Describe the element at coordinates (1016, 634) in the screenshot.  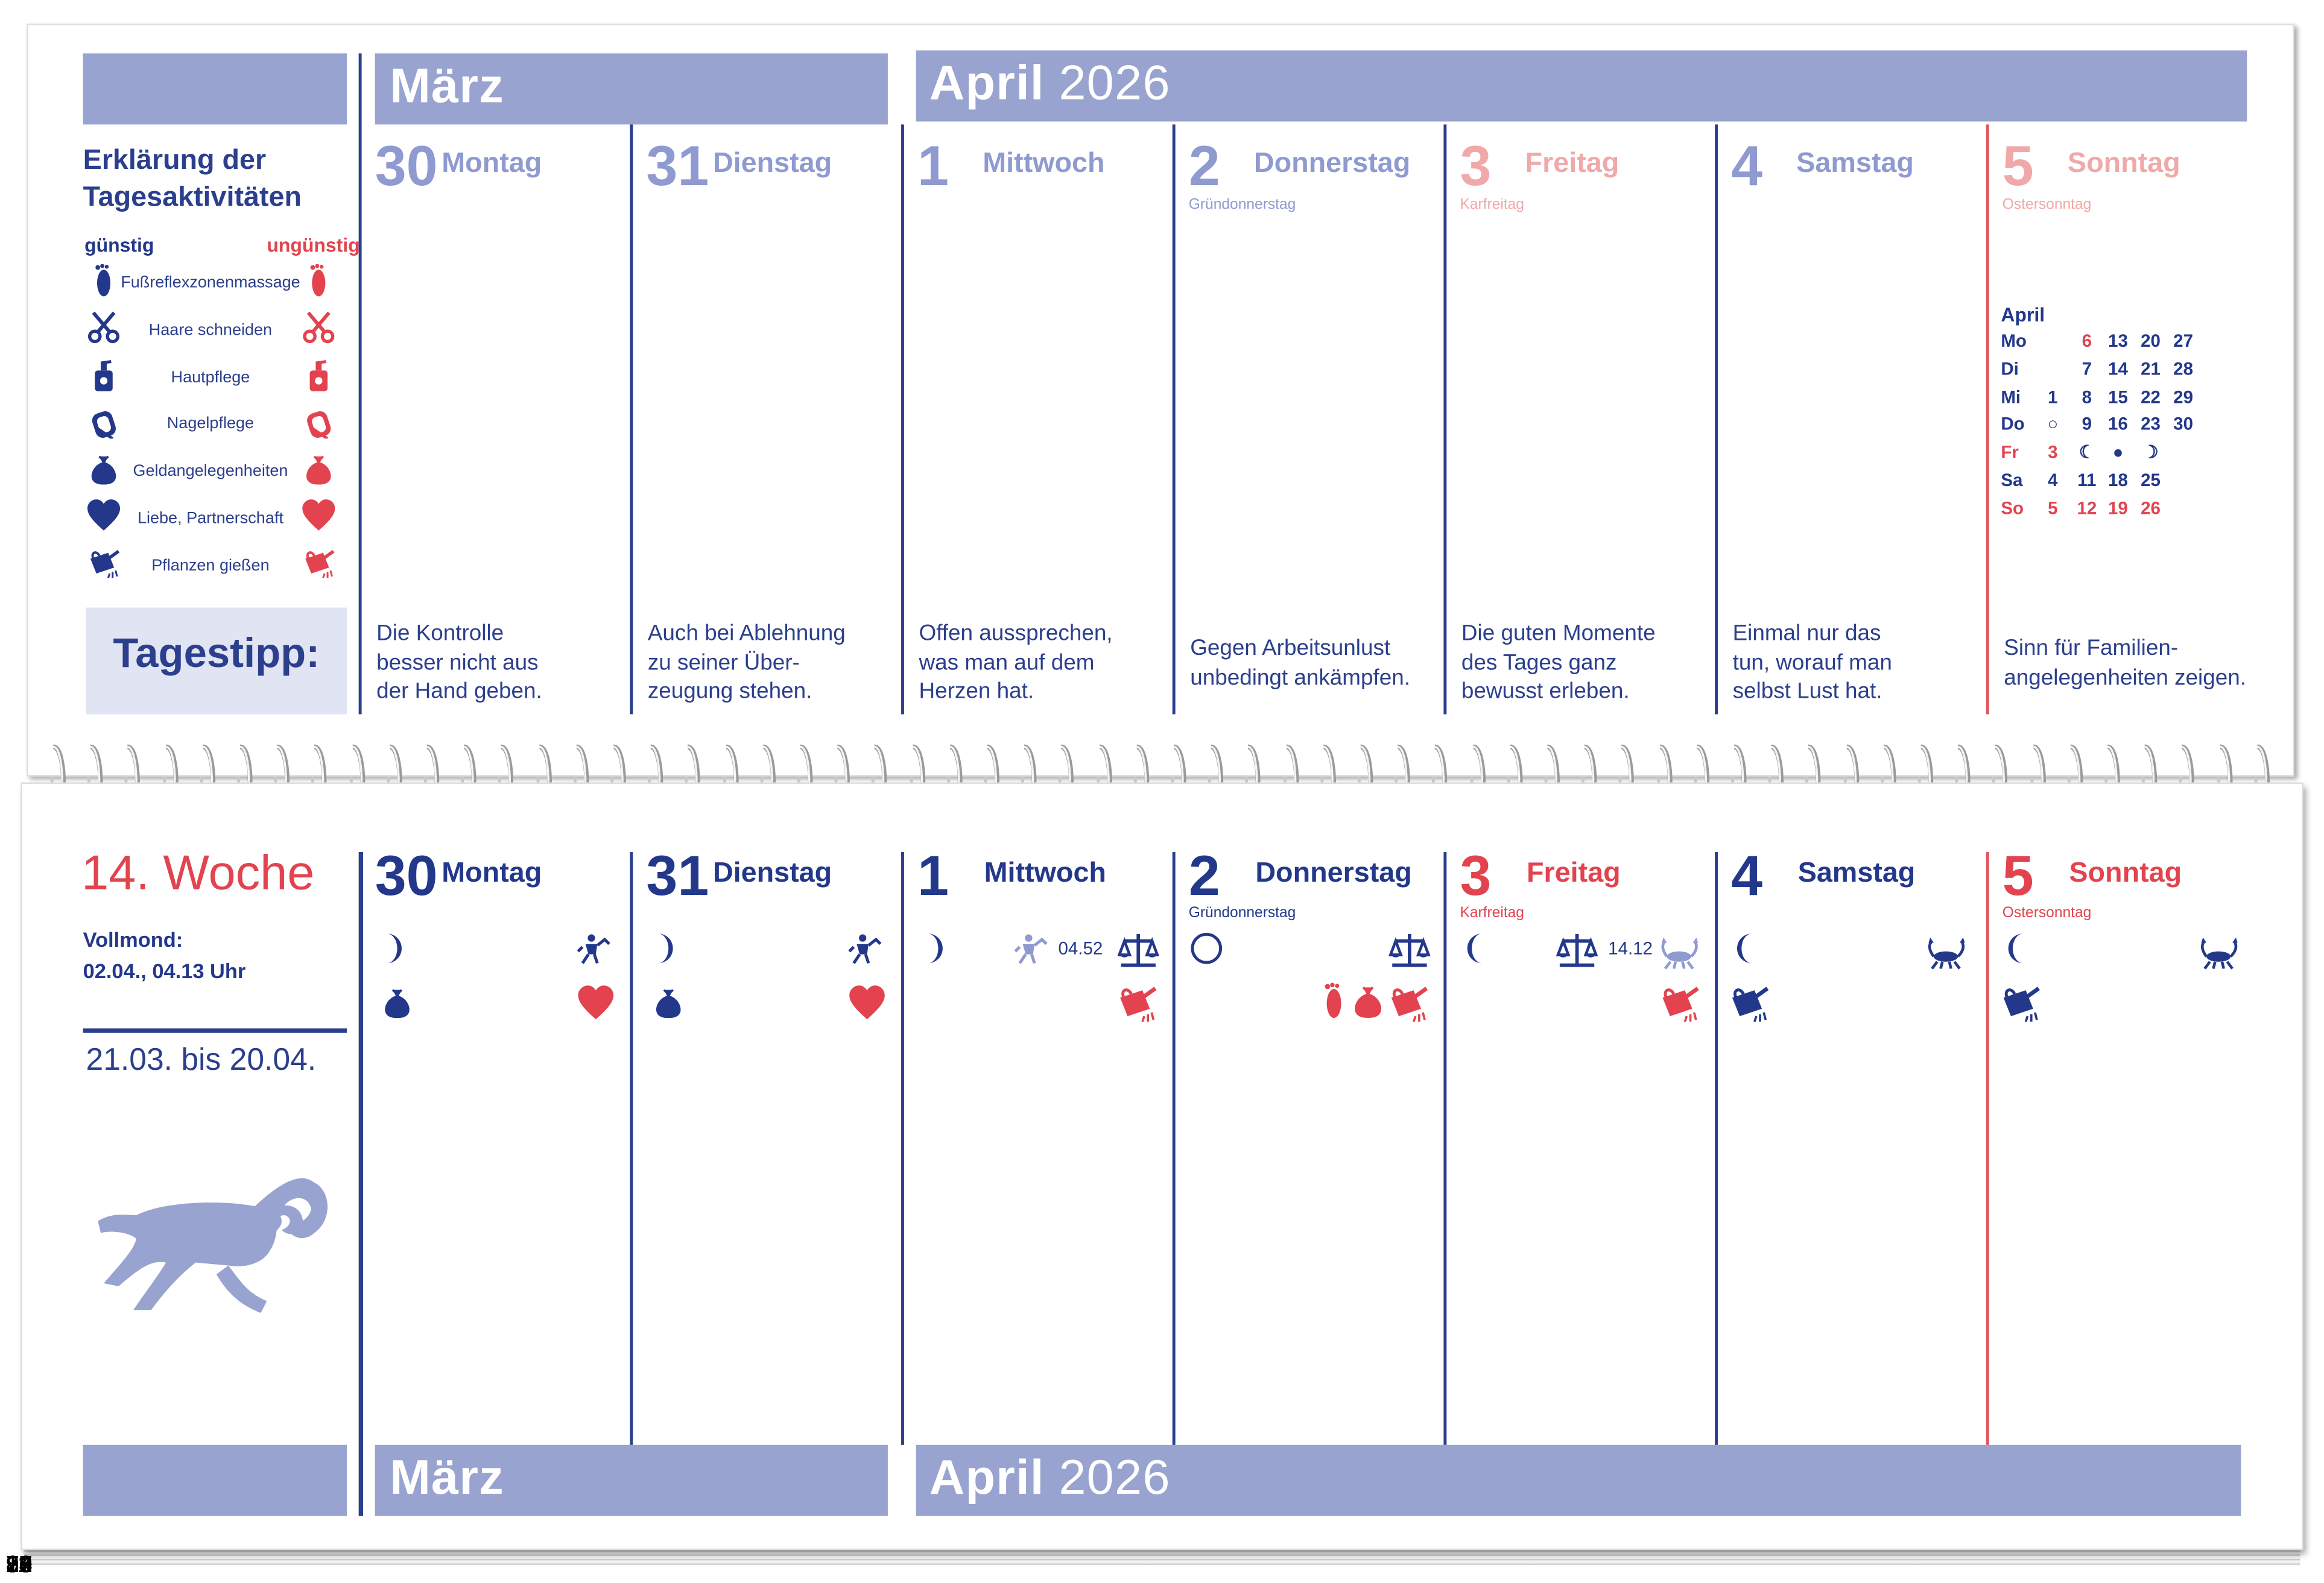
I see `tip-text-line: Offen aussprechen,` at that location.